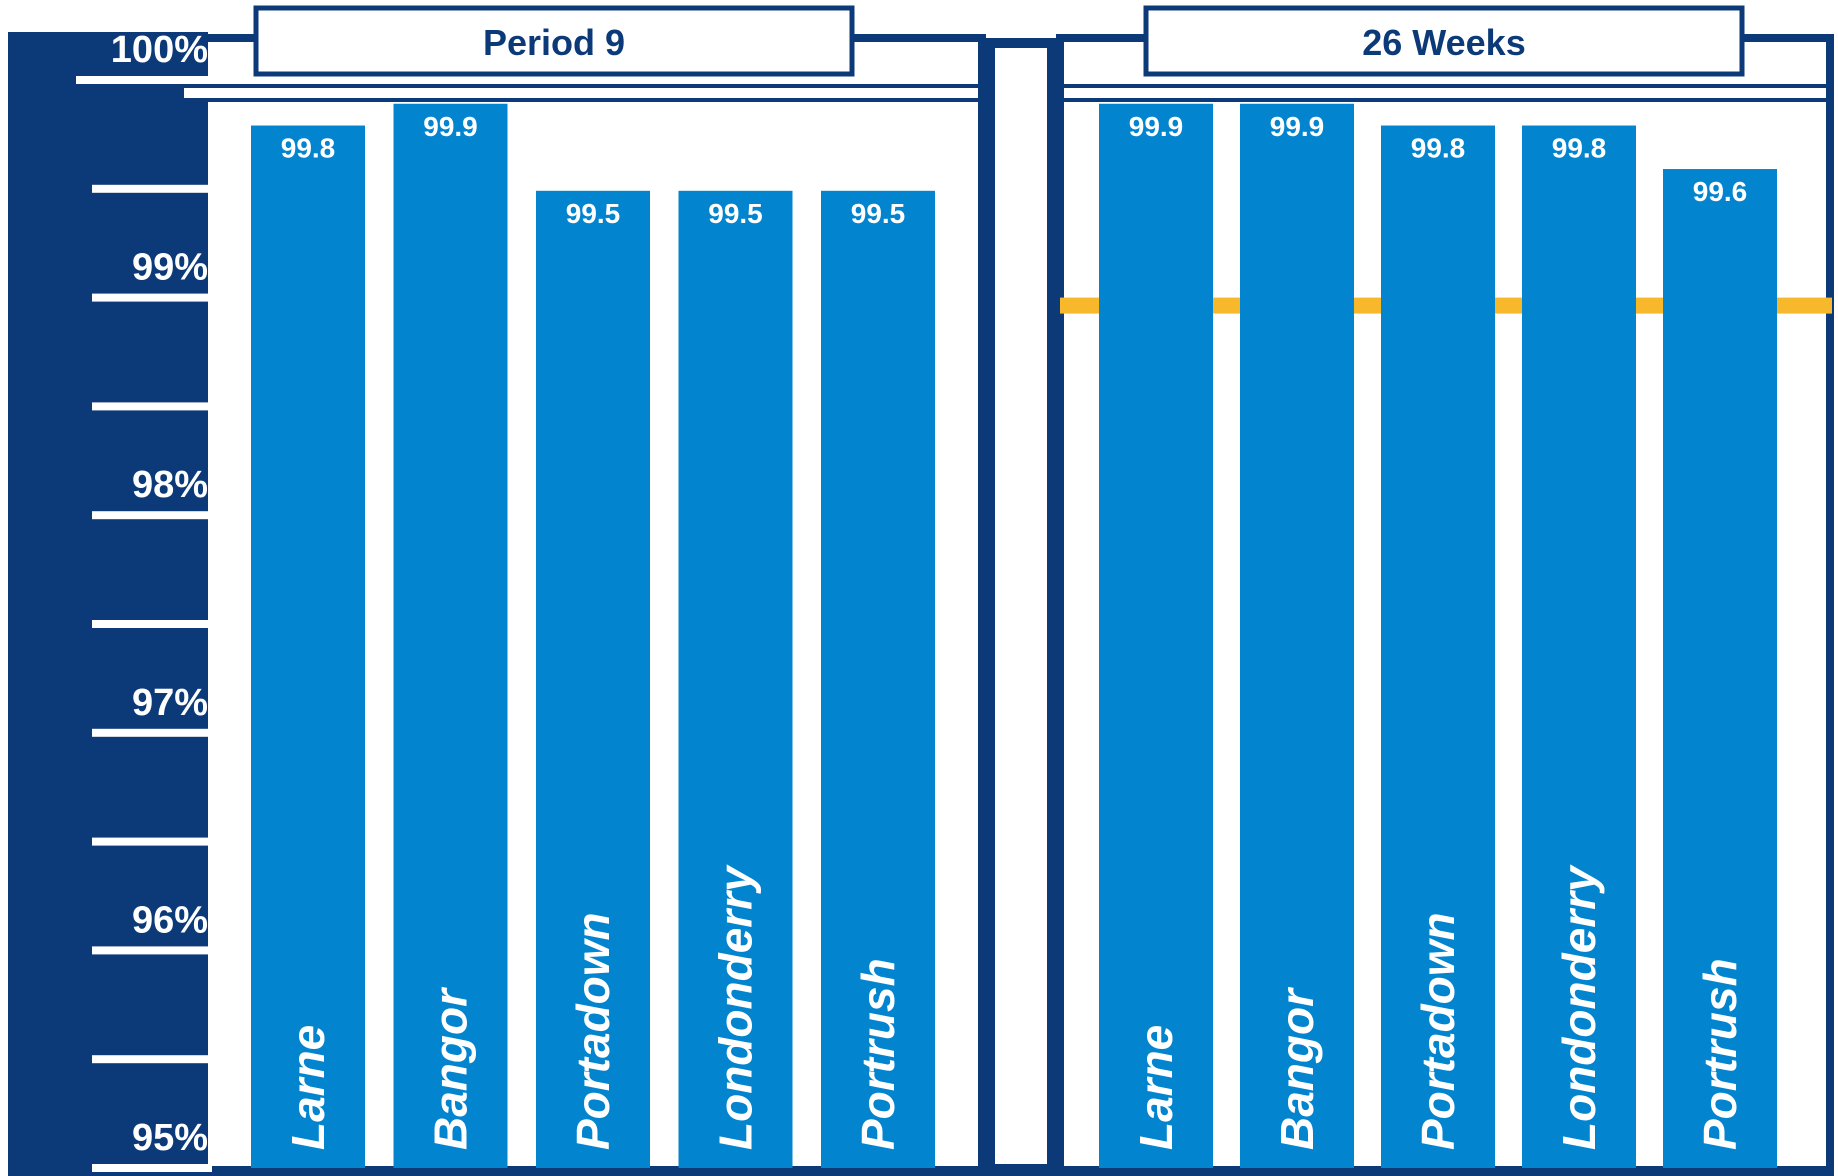  I want to click on y-tick-label: 99%, so click(170, 268).